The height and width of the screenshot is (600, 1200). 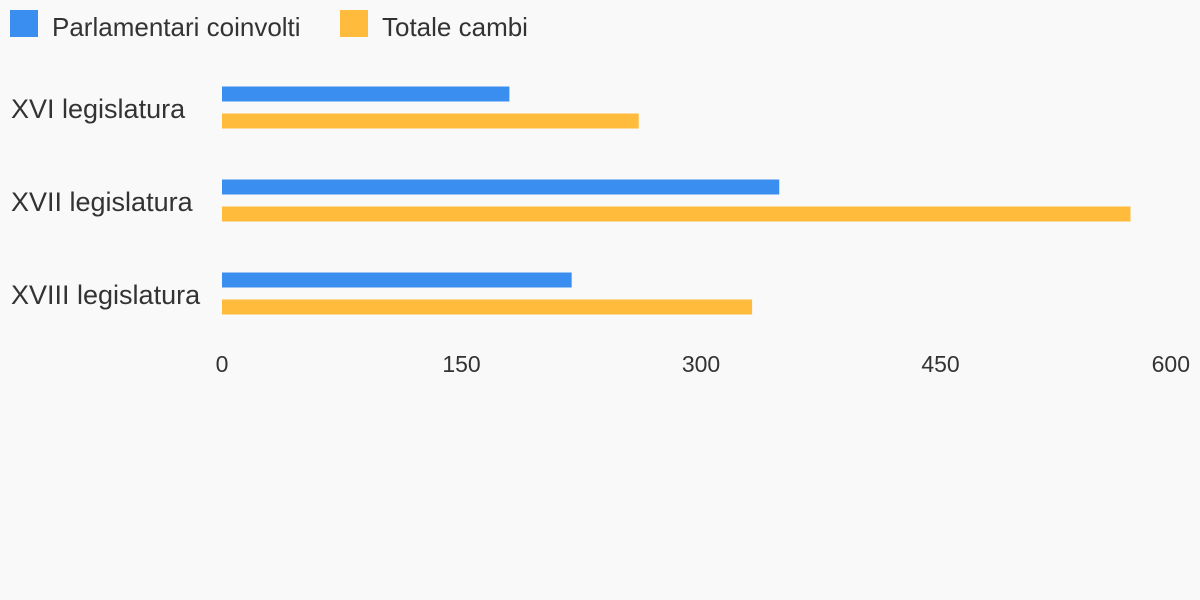 I want to click on x-tick-label: 600, so click(x=1171, y=364).